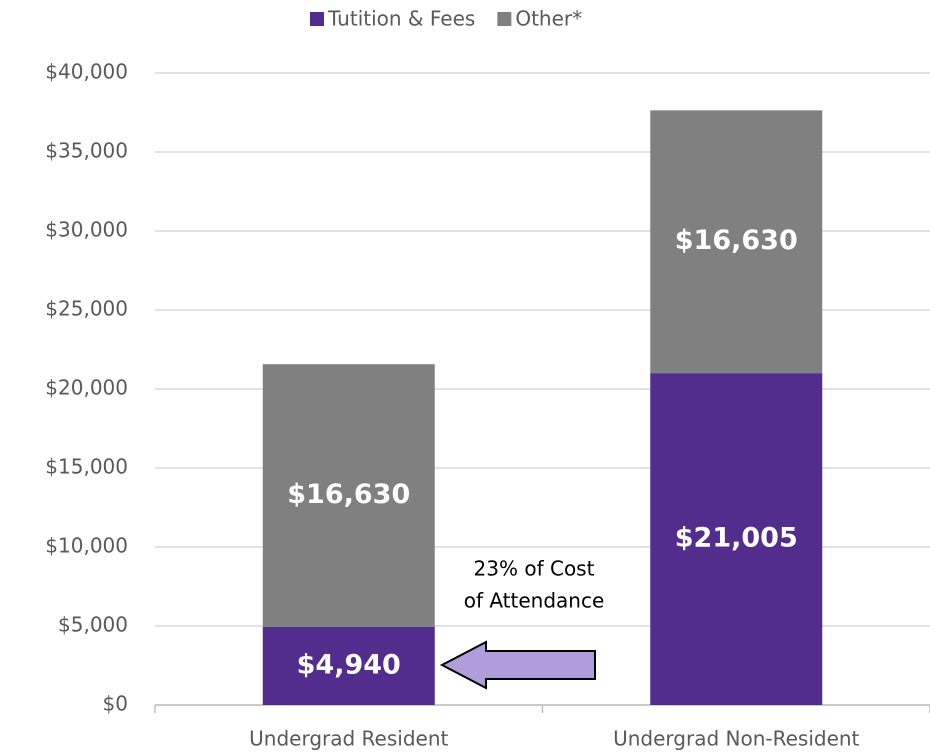 This screenshot has width=930, height=754. Describe the element at coordinates (86, 230) in the screenshot. I see `y-tick-label: $30,000` at that location.